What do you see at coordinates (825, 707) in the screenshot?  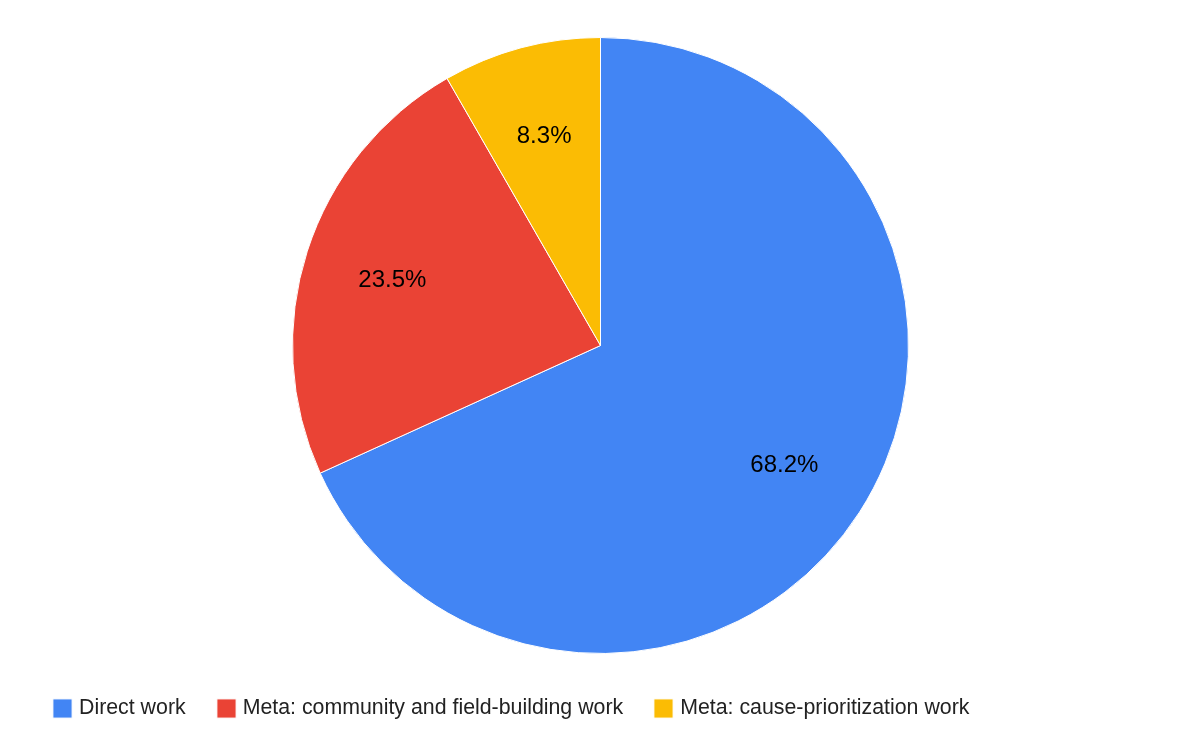 I see `legend-label: Meta: cause-prioritization work` at bounding box center [825, 707].